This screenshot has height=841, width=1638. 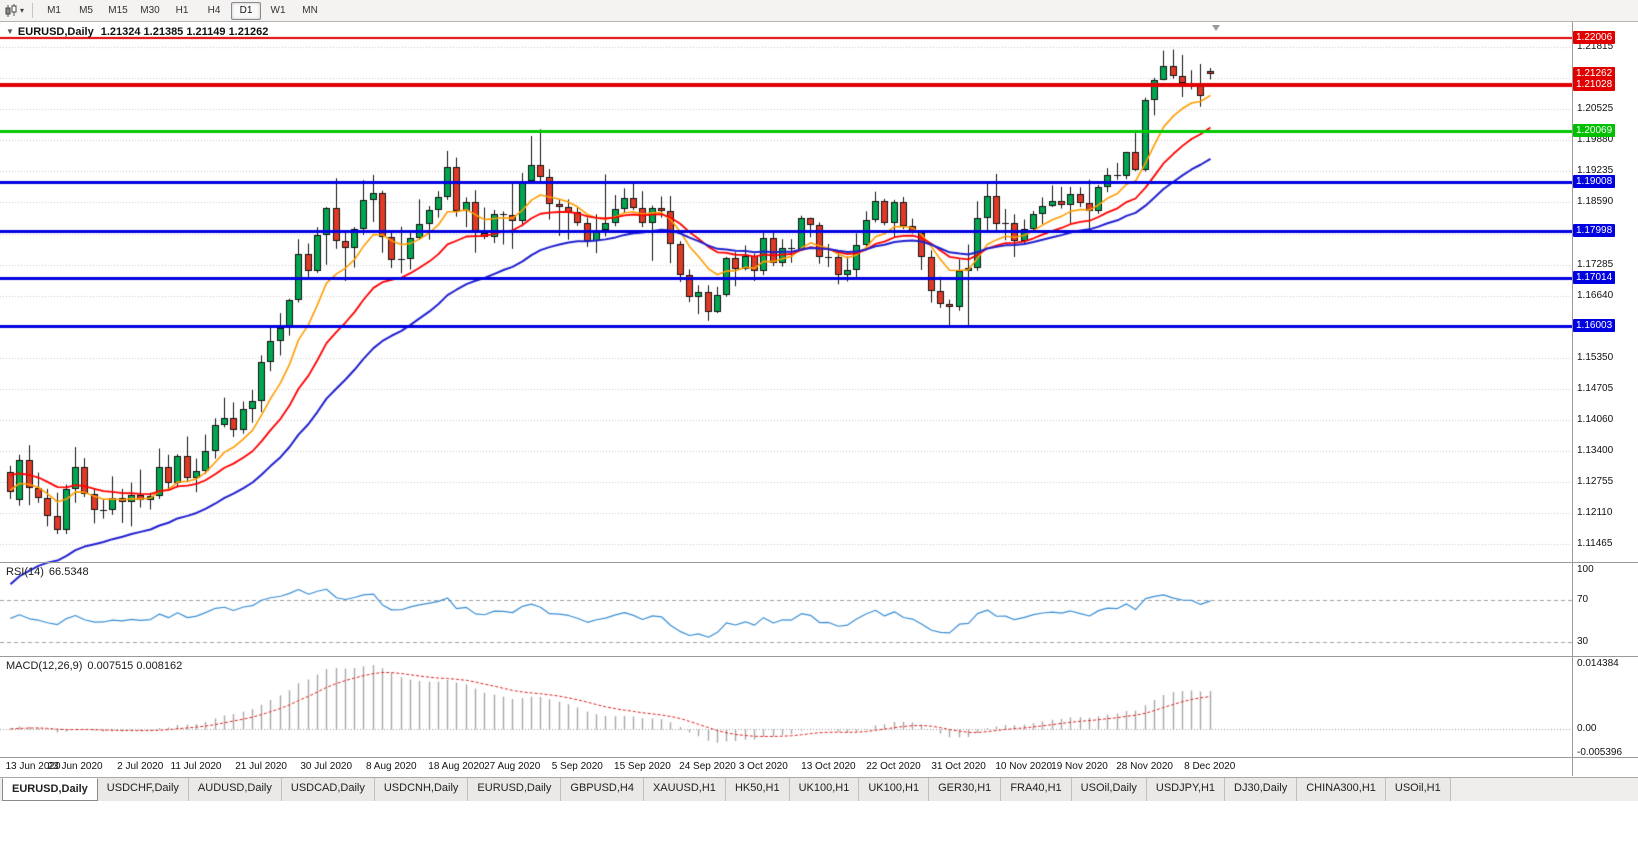 I want to click on price-tag-1.17014: 1.17014, so click(x=1594, y=277).